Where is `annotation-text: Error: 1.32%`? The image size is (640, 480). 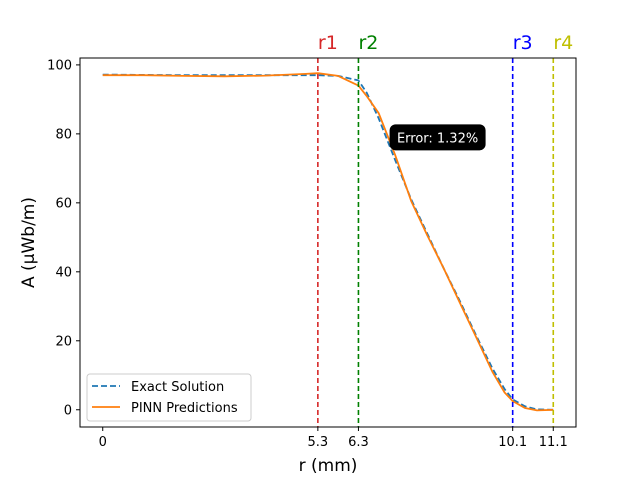 annotation-text: Error: 1.32% is located at coordinates (437, 138).